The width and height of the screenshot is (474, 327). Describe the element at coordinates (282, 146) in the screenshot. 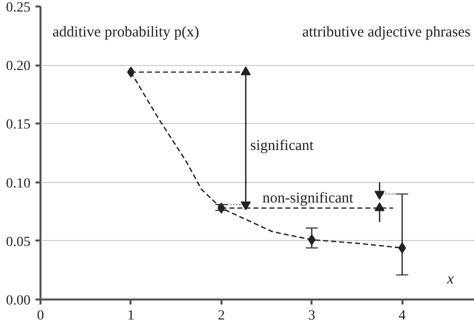

I see `annotation: significant` at that location.